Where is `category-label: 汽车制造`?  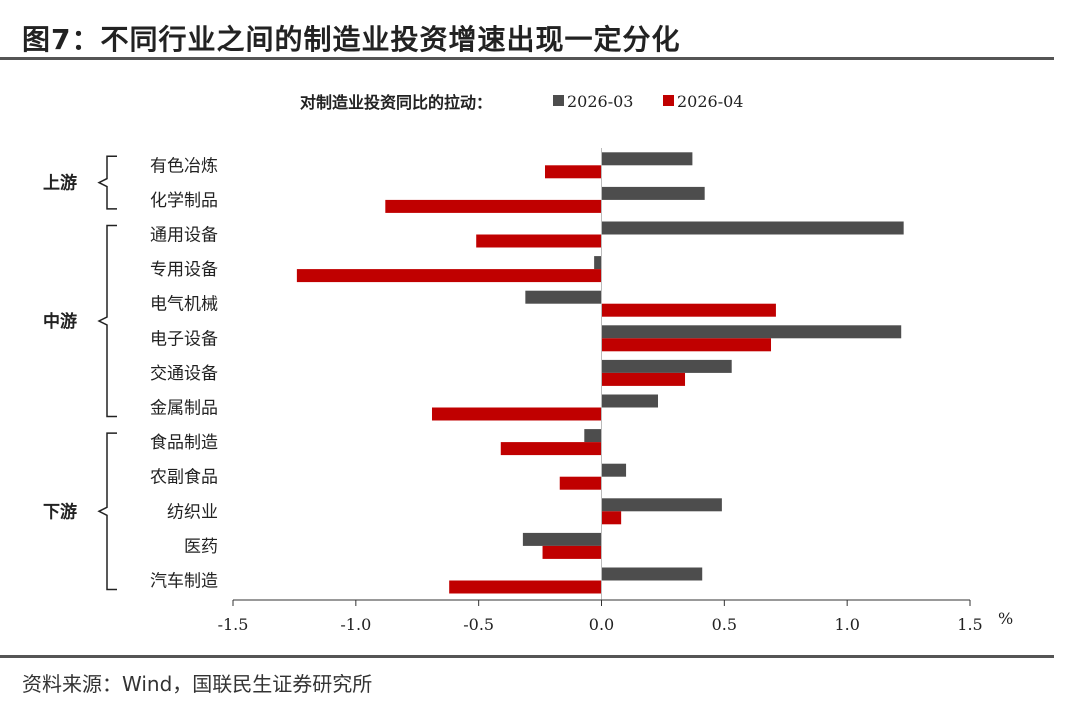 category-label: 汽车制造 is located at coordinates (184, 582).